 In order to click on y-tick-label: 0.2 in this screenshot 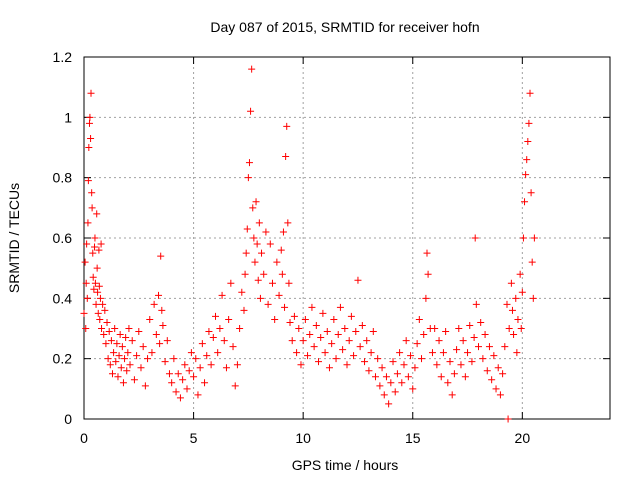, I will do `click(63, 359)`.